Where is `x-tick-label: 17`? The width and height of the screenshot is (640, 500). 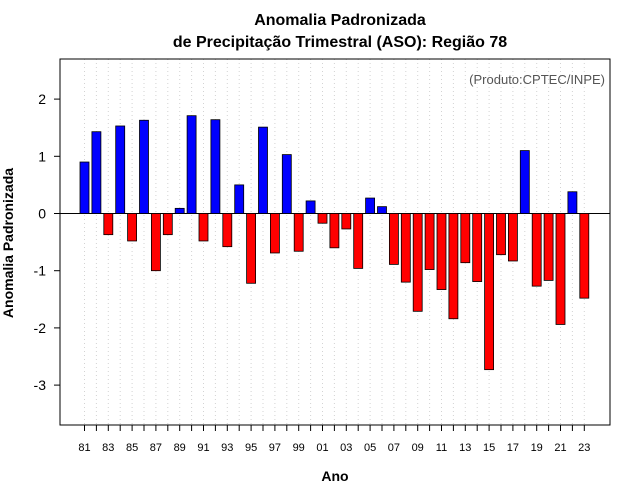
x-tick-label: 17 is located at coordinates (513, 448).